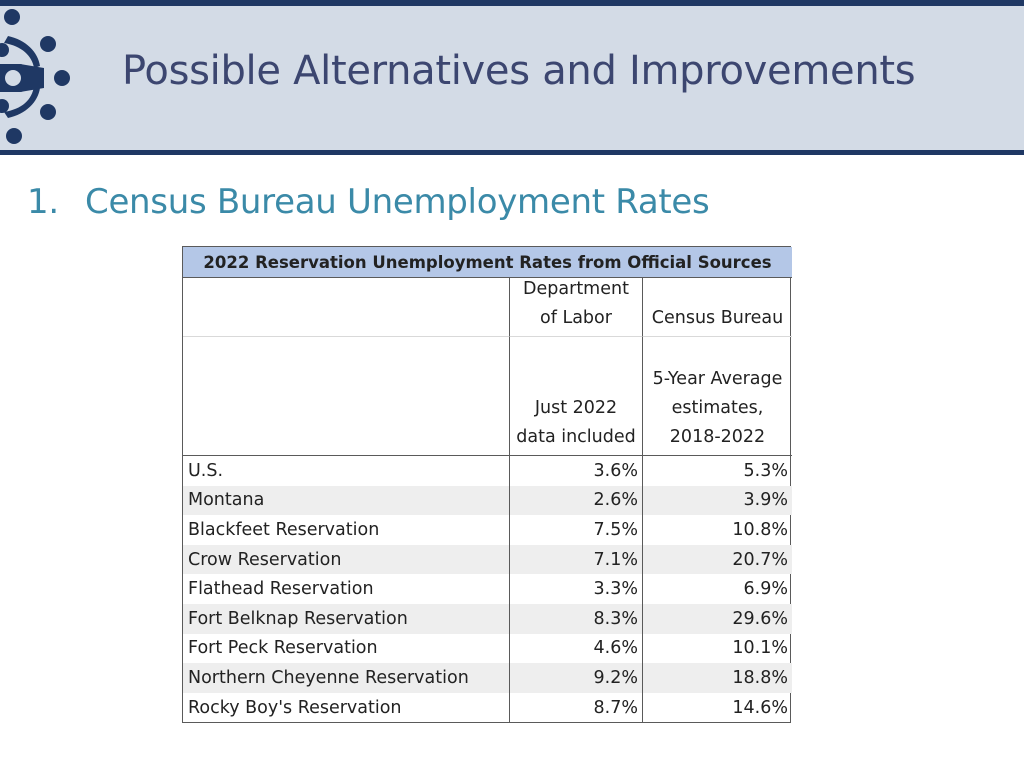 The image size is (1024, 768). Describe the element at coordinates (346, 471) in the screenshot. I see `row-label: U.S.` at that location.